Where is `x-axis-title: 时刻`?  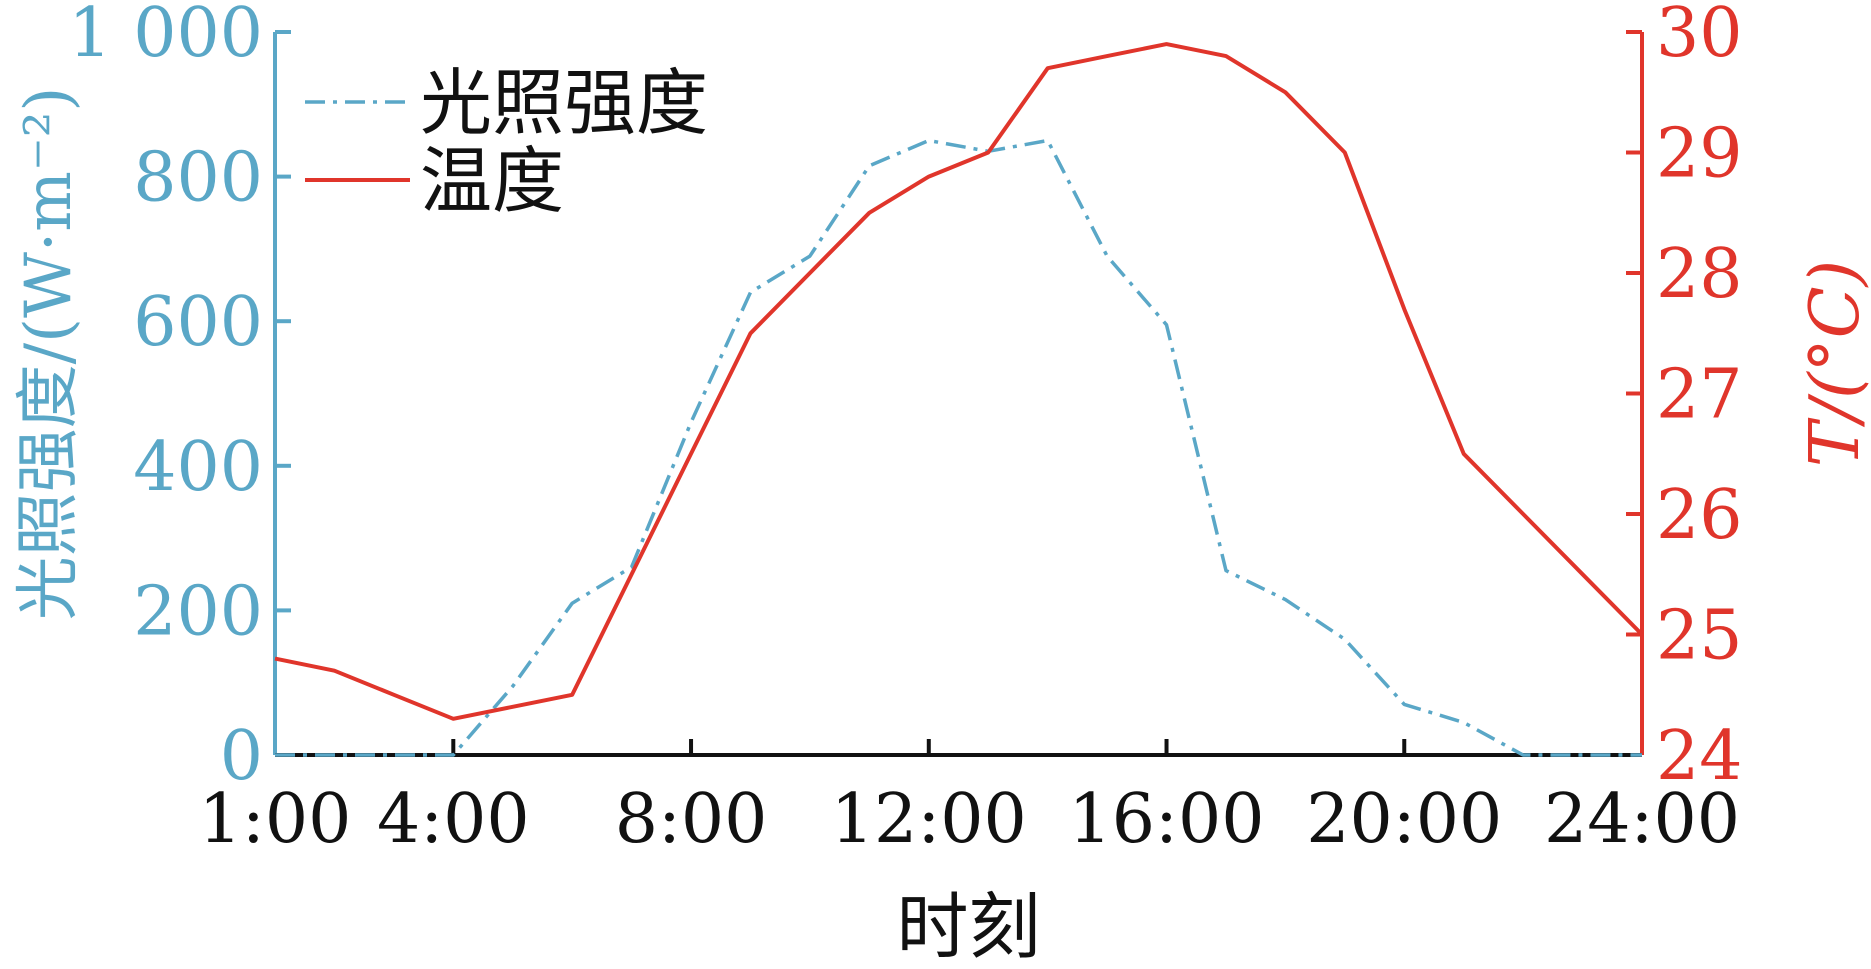
x-axis-title: 时刻 is located at coordinates (968, 927).